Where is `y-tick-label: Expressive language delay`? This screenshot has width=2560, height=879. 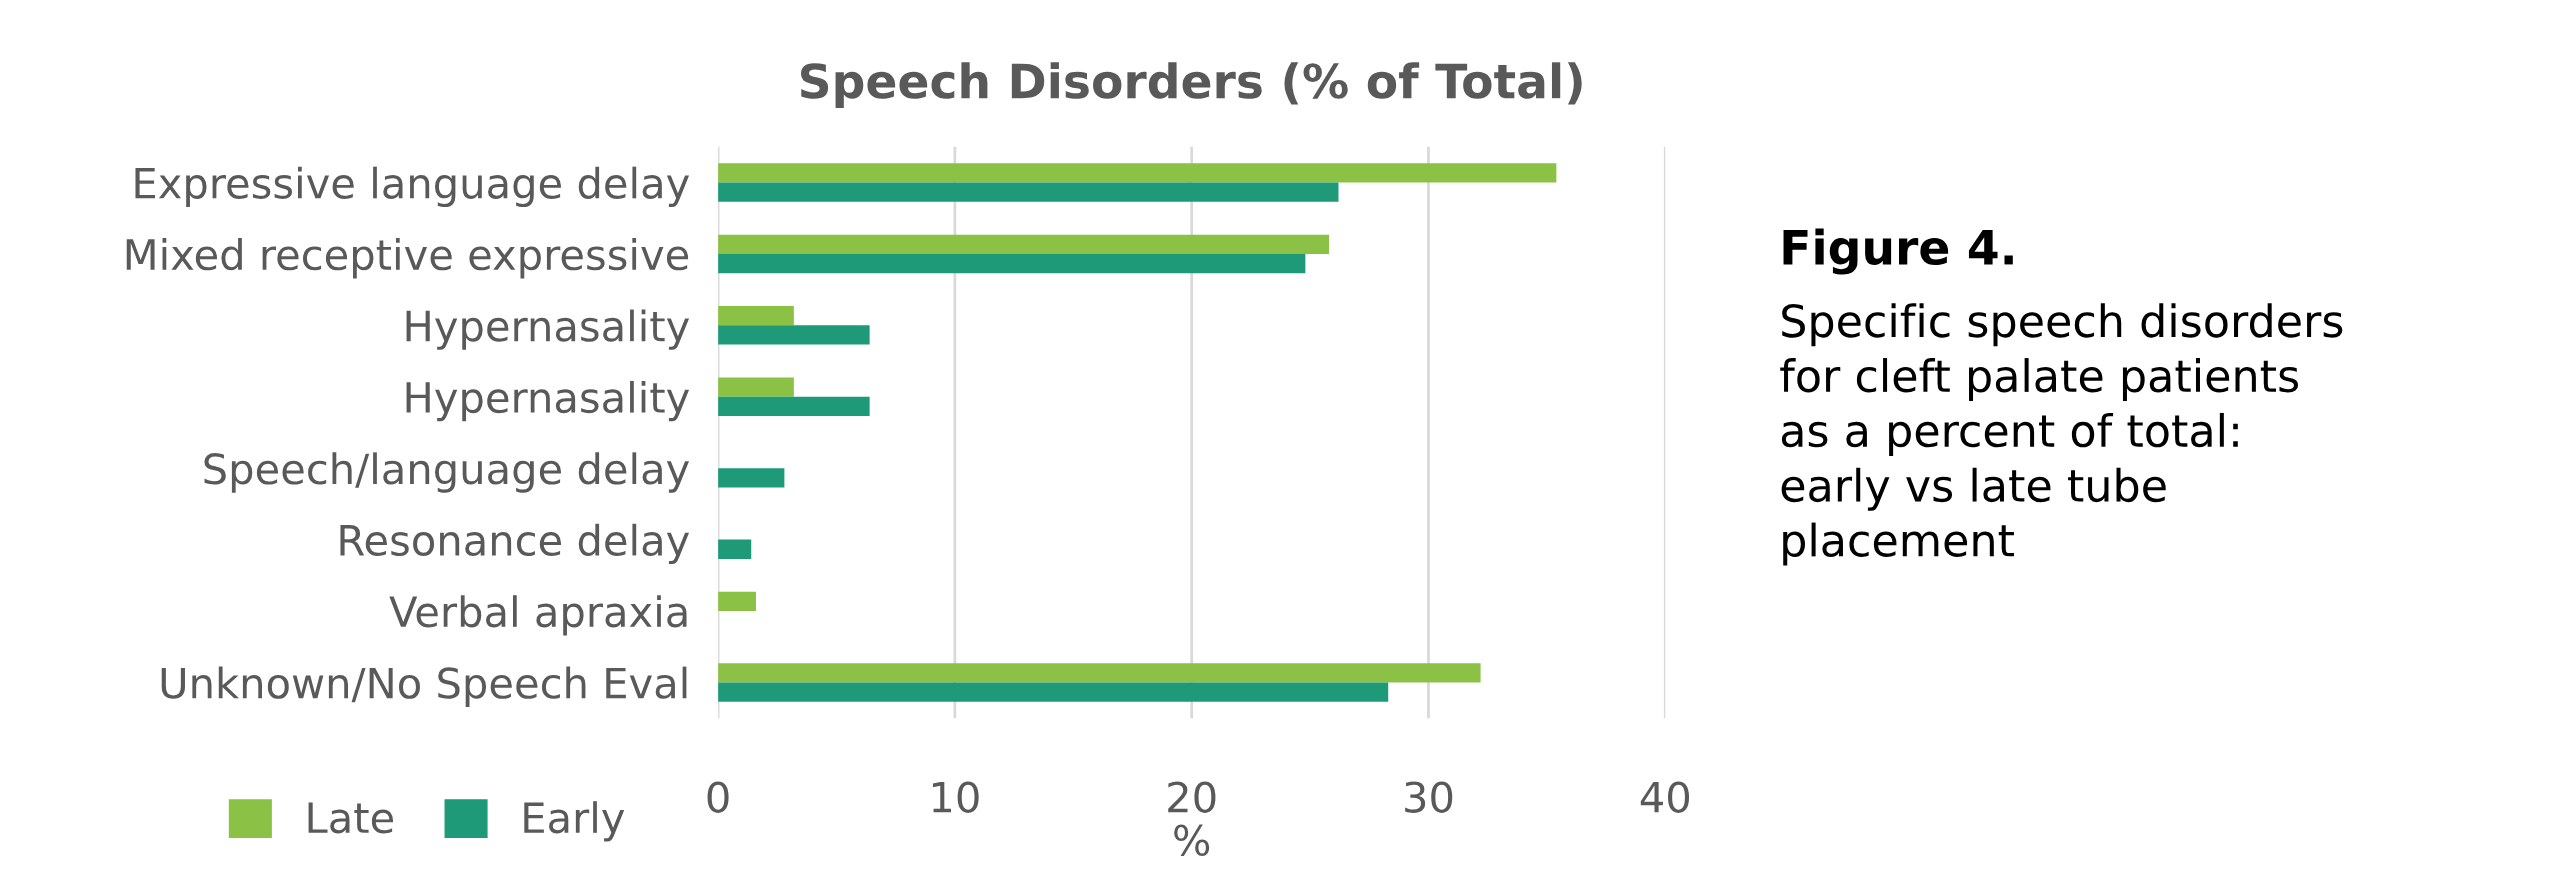
y-tick-label: Expressive language delay is located at coordinates (412, 186).